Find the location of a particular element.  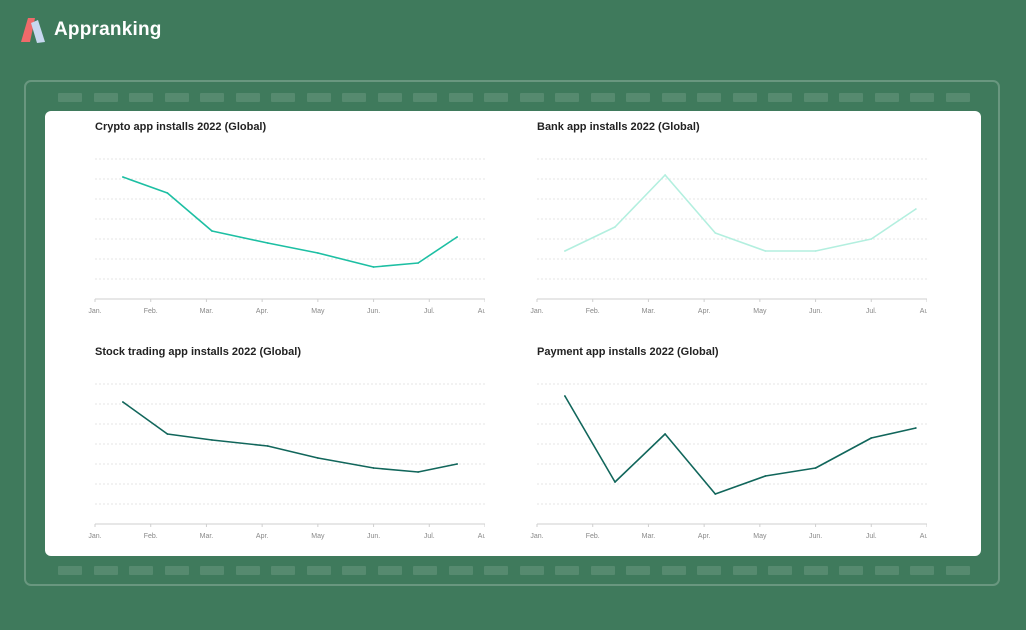

film-perforations-top is located at coordinates (512, 98).